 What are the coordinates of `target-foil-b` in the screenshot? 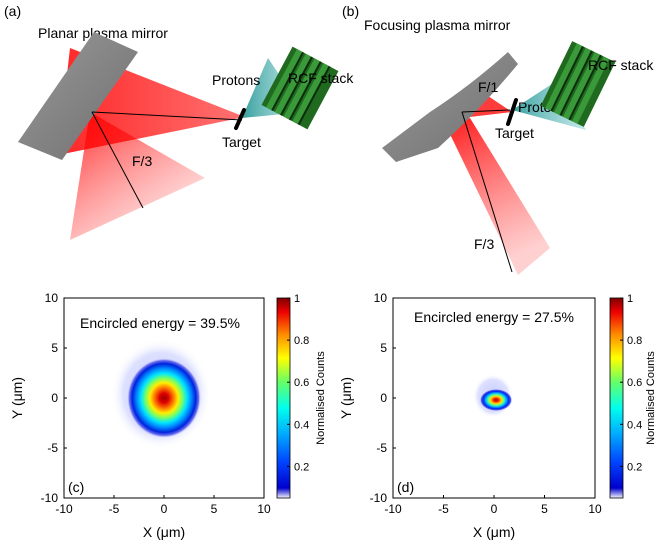 It's located at (512, 112).